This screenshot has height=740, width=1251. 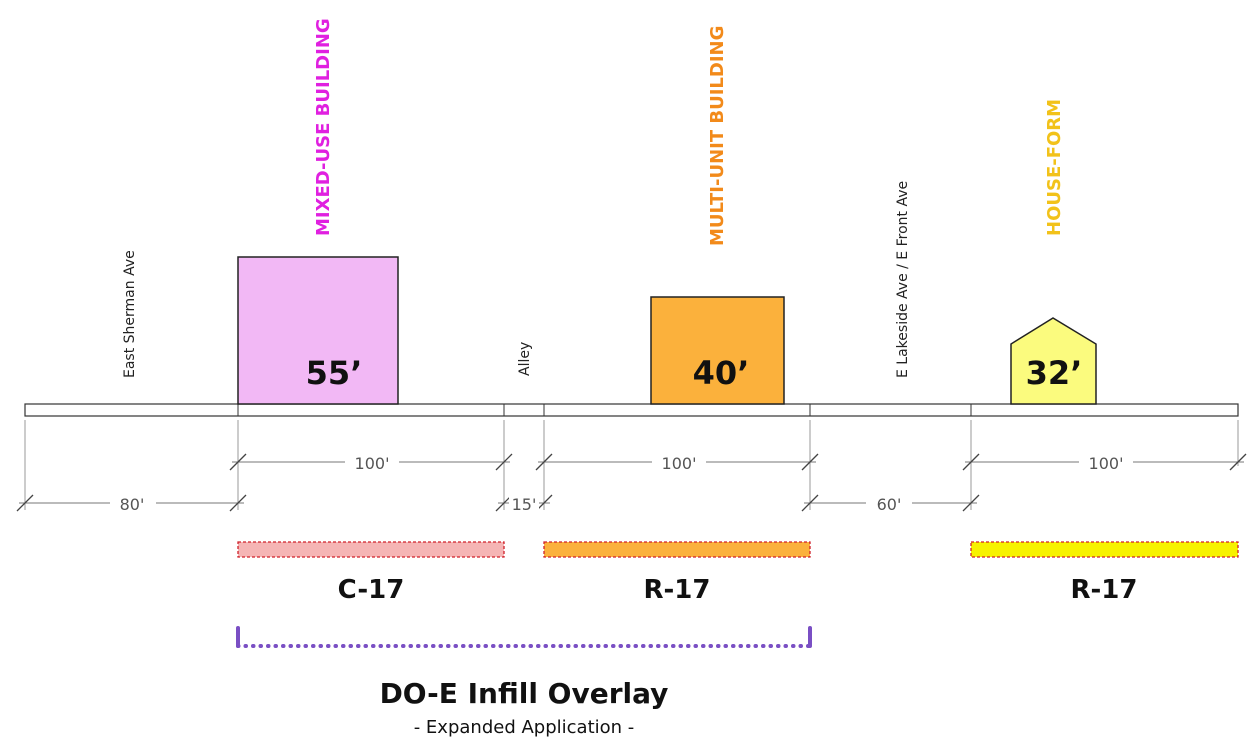 I want to click on house-form-type-label: HOUSE-FORM, so click(x=1054, y=167).